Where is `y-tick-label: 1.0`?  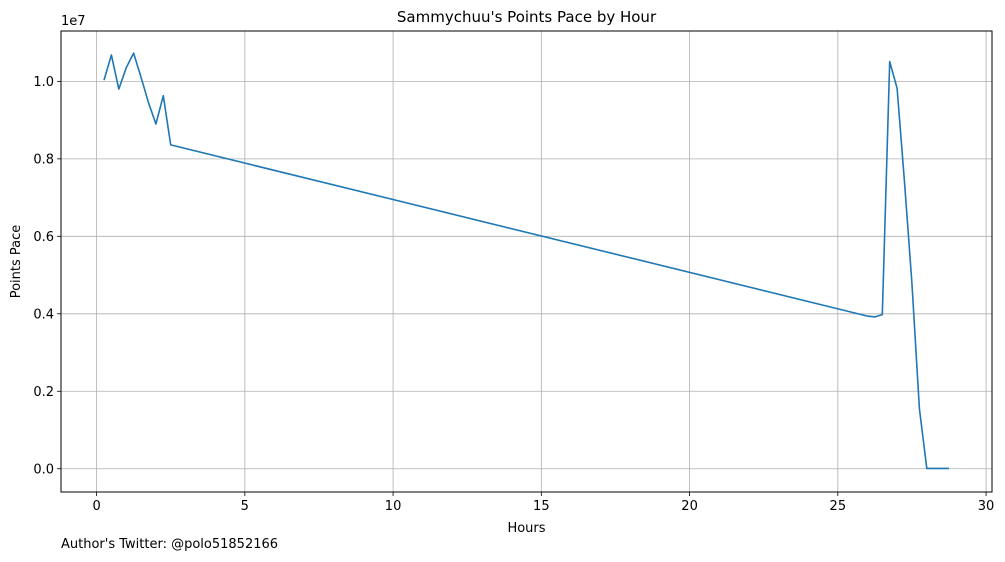
y-tick-label: 1.0 is located at coordinates (43, 82).